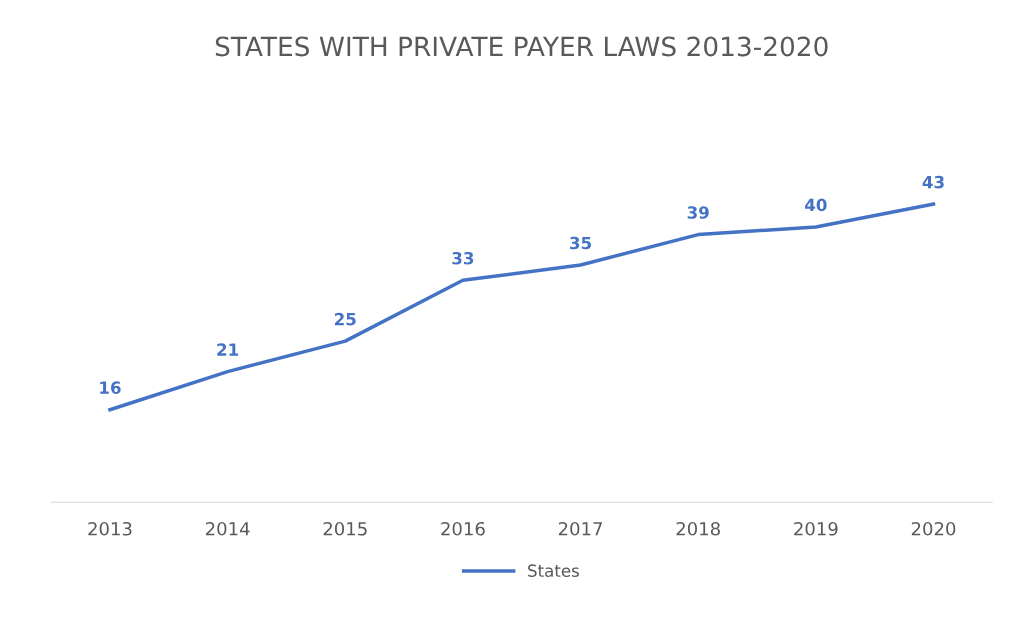 The width and height of the screenshot is (1023, 620). I want to click on x-tick-label: 2015, so click(345, 528).